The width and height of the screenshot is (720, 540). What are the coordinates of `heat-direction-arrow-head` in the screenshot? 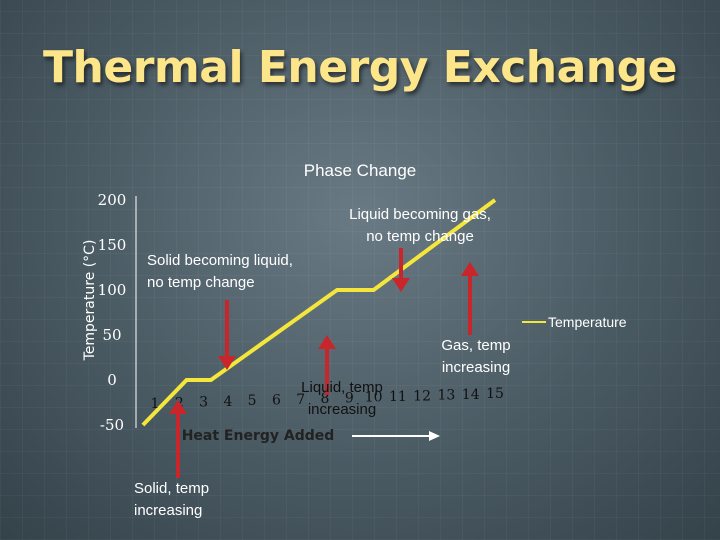 It's located at (434, 436).